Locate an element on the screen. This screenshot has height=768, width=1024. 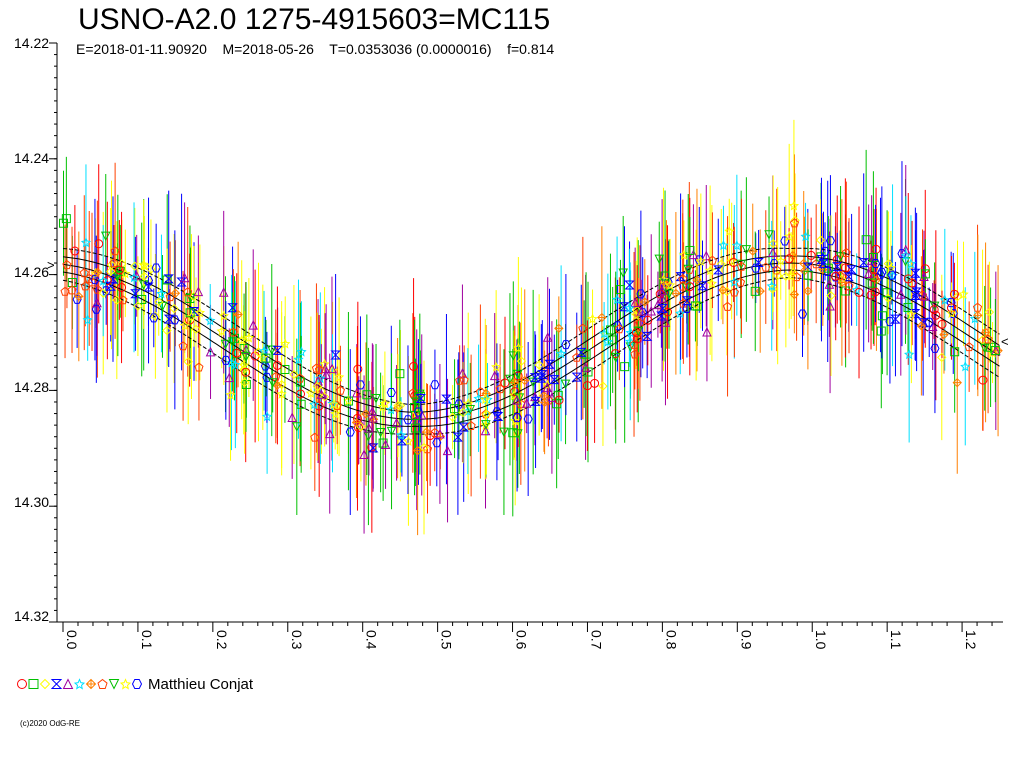
x-tick-label: 1.0 is located at coordinates (821, 640).